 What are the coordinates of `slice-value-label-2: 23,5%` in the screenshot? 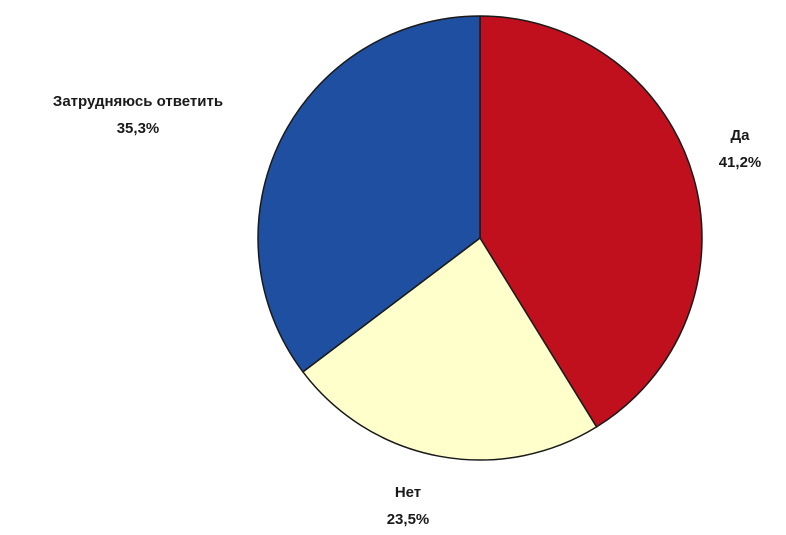 It's located at (408, 519).